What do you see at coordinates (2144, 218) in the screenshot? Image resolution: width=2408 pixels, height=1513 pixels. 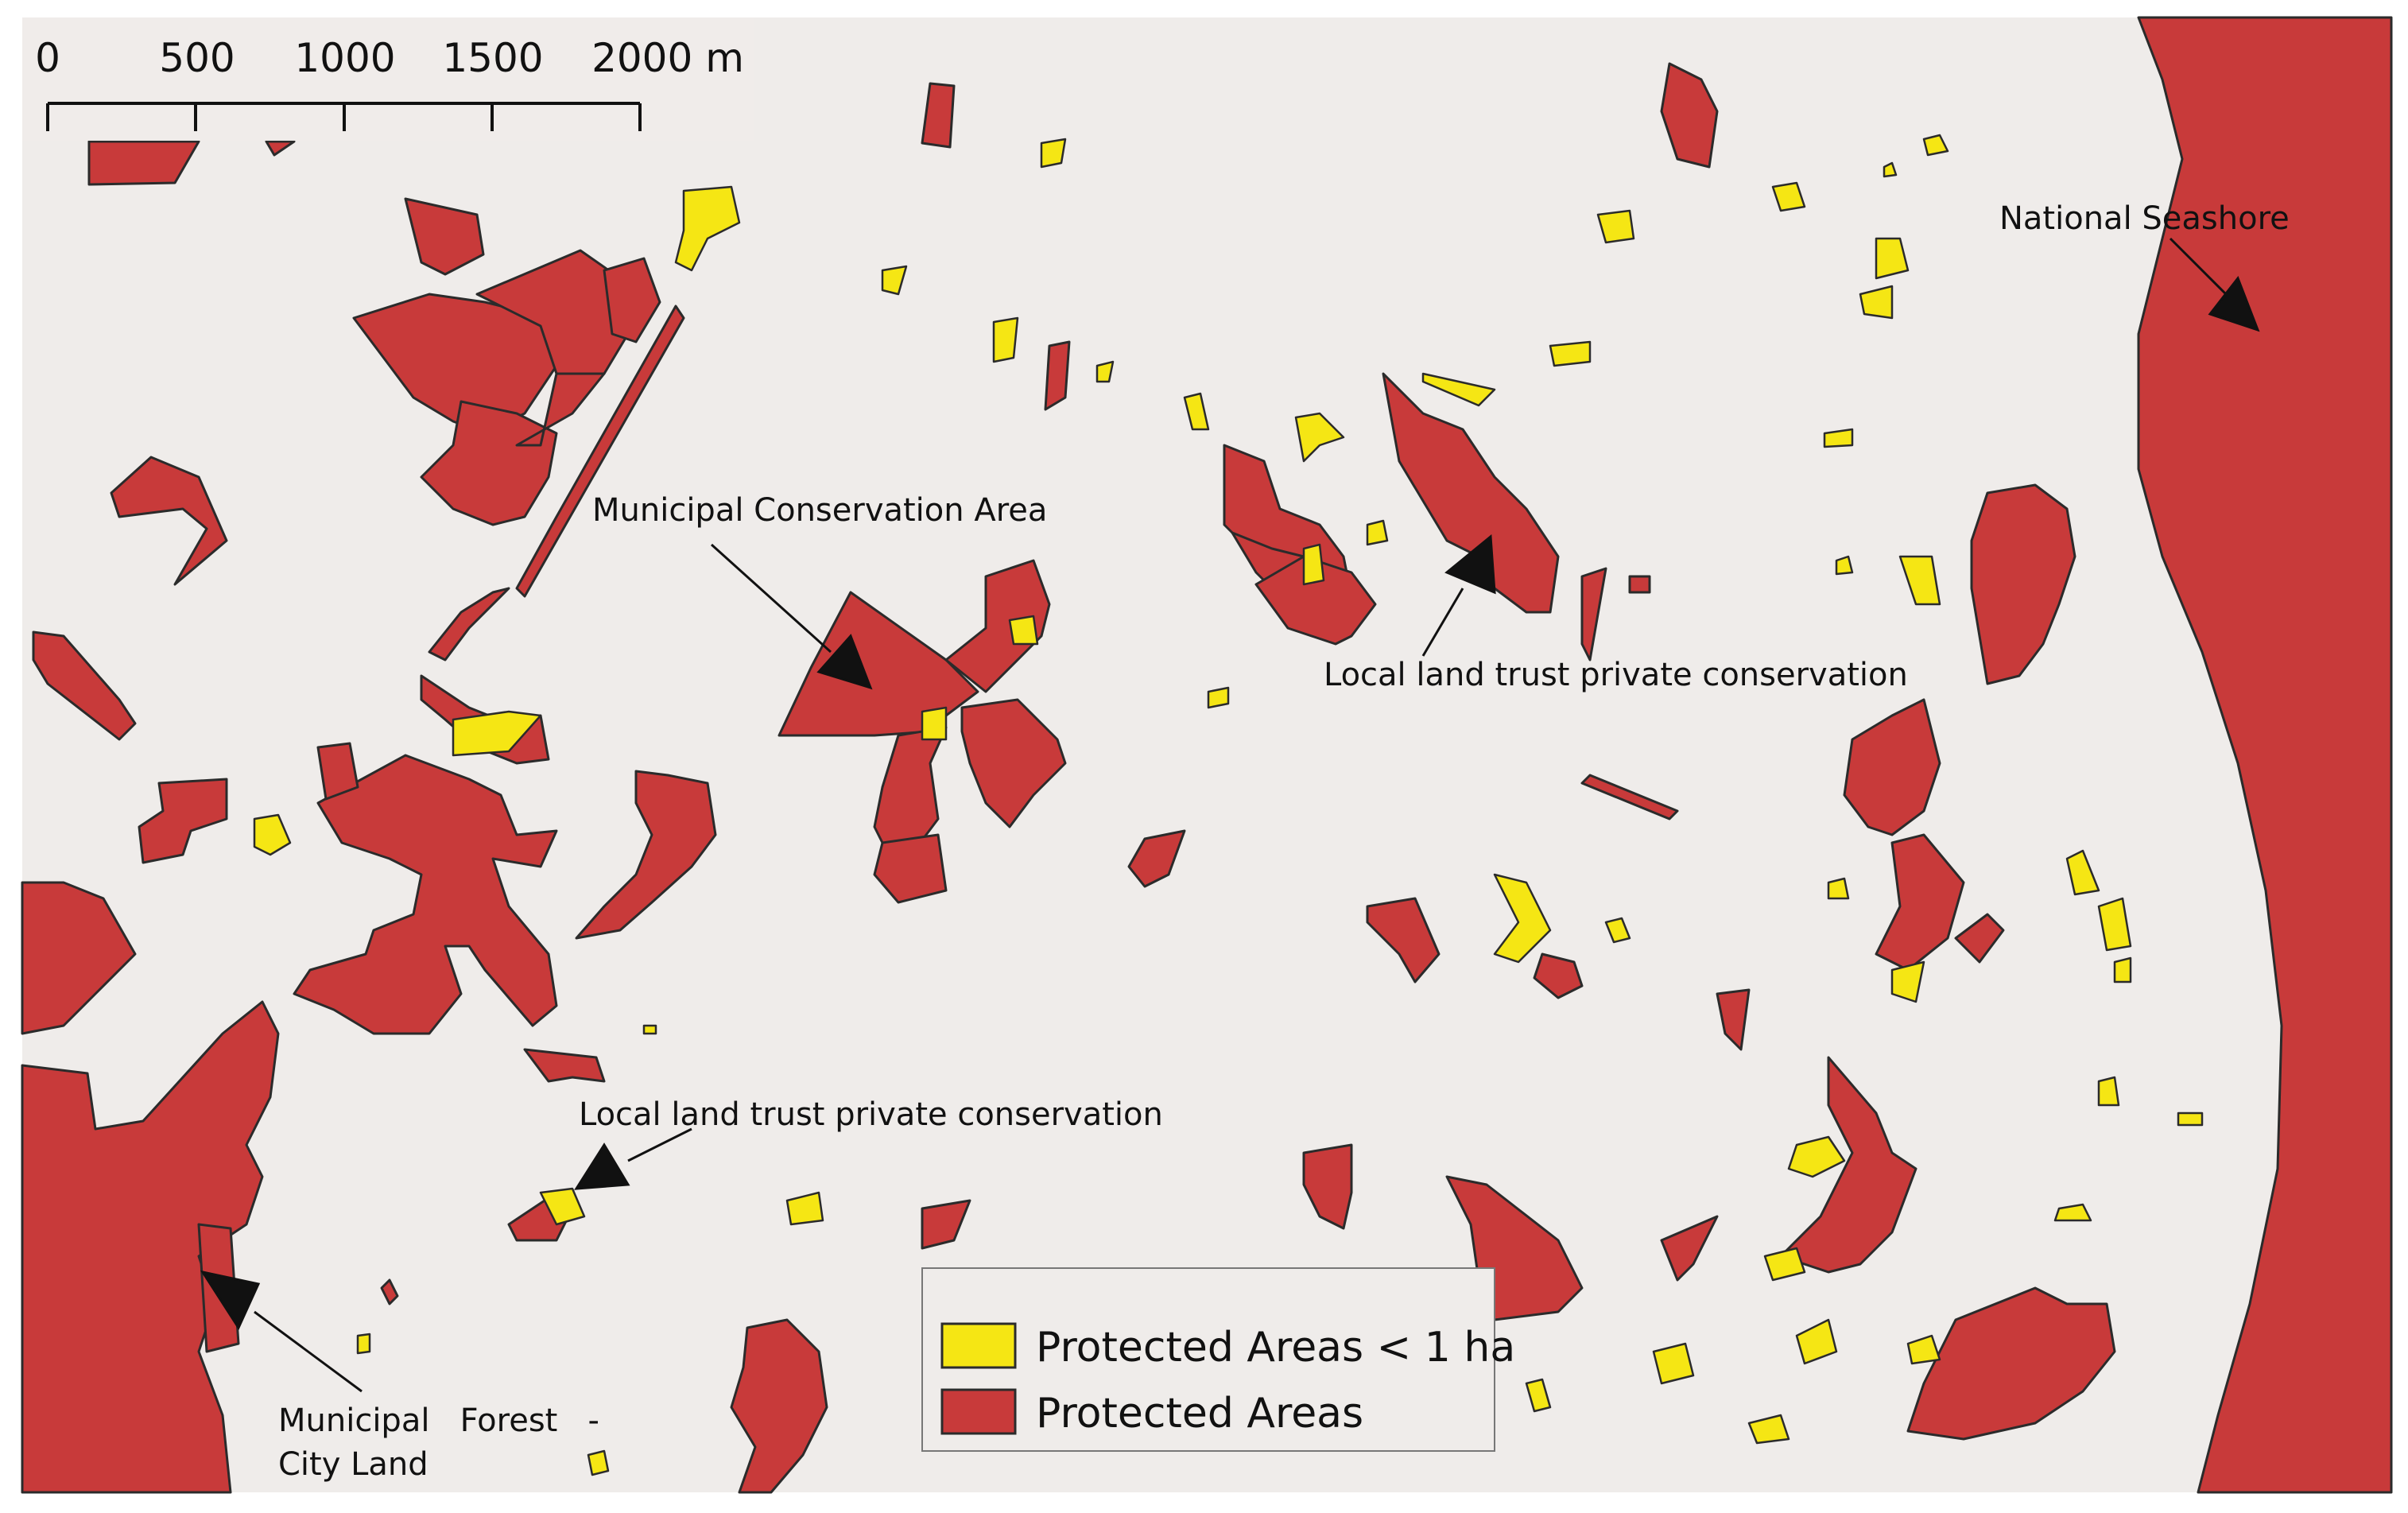 I see `label-national-seashore: National Seashore` at bounding box center [2144, 218].